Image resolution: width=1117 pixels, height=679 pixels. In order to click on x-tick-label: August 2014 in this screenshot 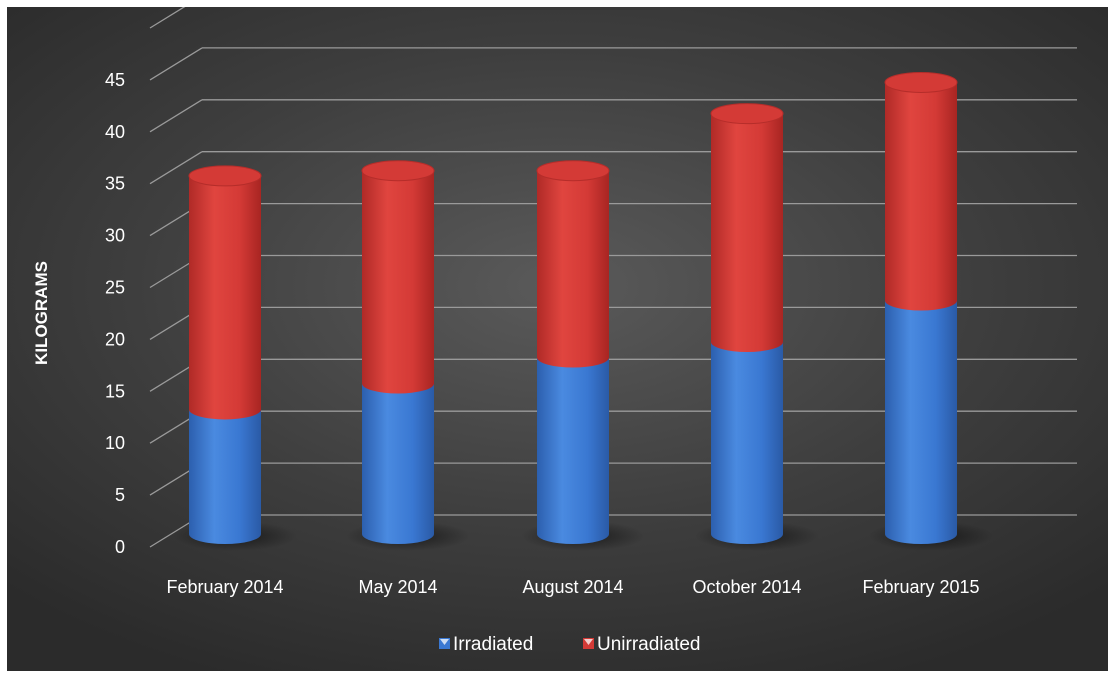, I will do `click(572, 587)`.